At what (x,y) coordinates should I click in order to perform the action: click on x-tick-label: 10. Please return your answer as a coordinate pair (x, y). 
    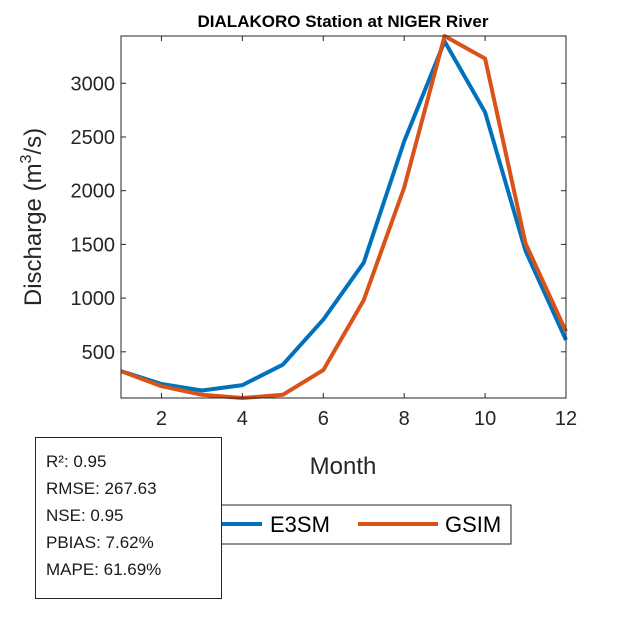
    Looking at the image, I should click on (485, 419).